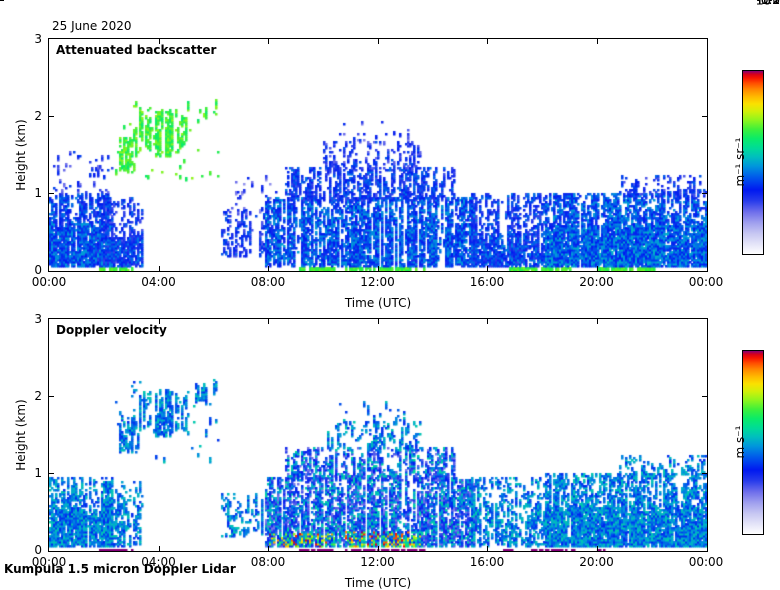 This screenshot has height=590, width=780. Describe the element at coordinates (378, 583) in the screenshot. I see `xaxis-title-doppler: Time (UTC)` at that location.